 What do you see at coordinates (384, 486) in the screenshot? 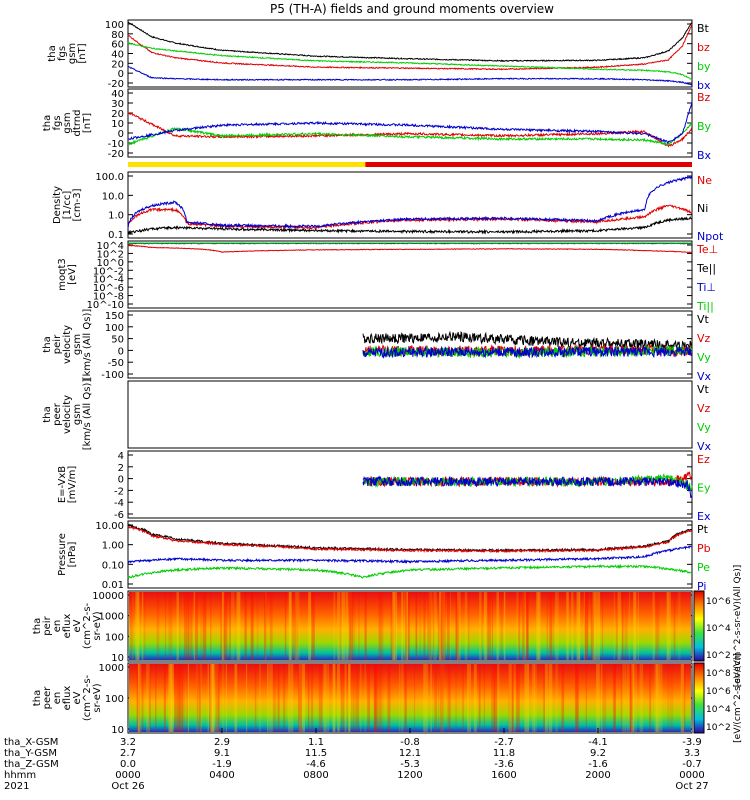
I see `panel-7: E=-VxB [mV/m] 420-2-4-6 Ez Ey Ex` at bounding box center [384, 486].